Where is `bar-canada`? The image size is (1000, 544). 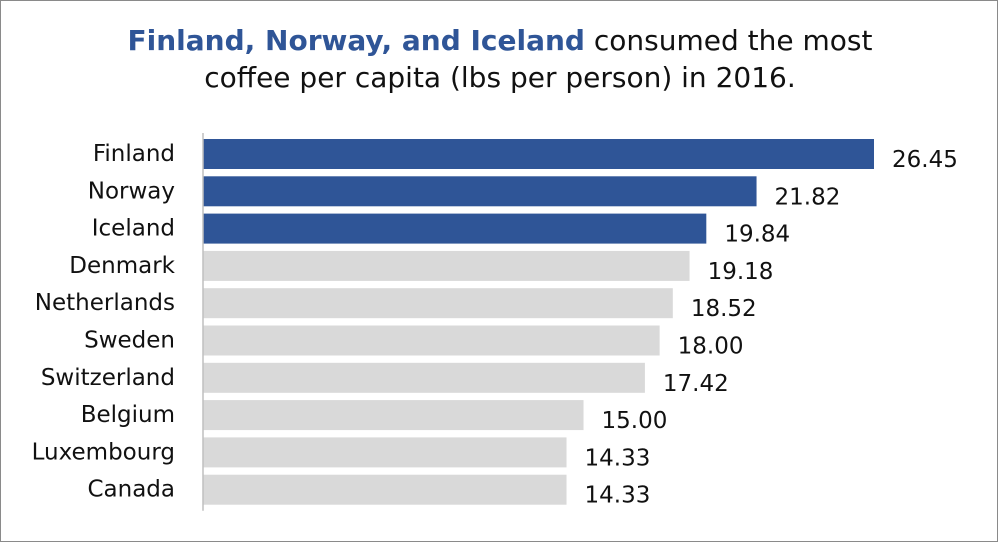
bar-canada is located at coordinates (385, 489).